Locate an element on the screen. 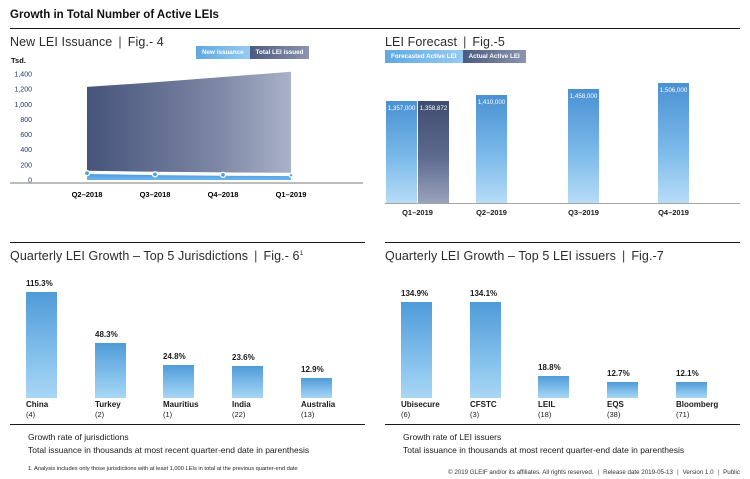 The width and height of the screenshot is (750, 479). y-axis-tick-label: 800 is located at coordinates (26, 120).